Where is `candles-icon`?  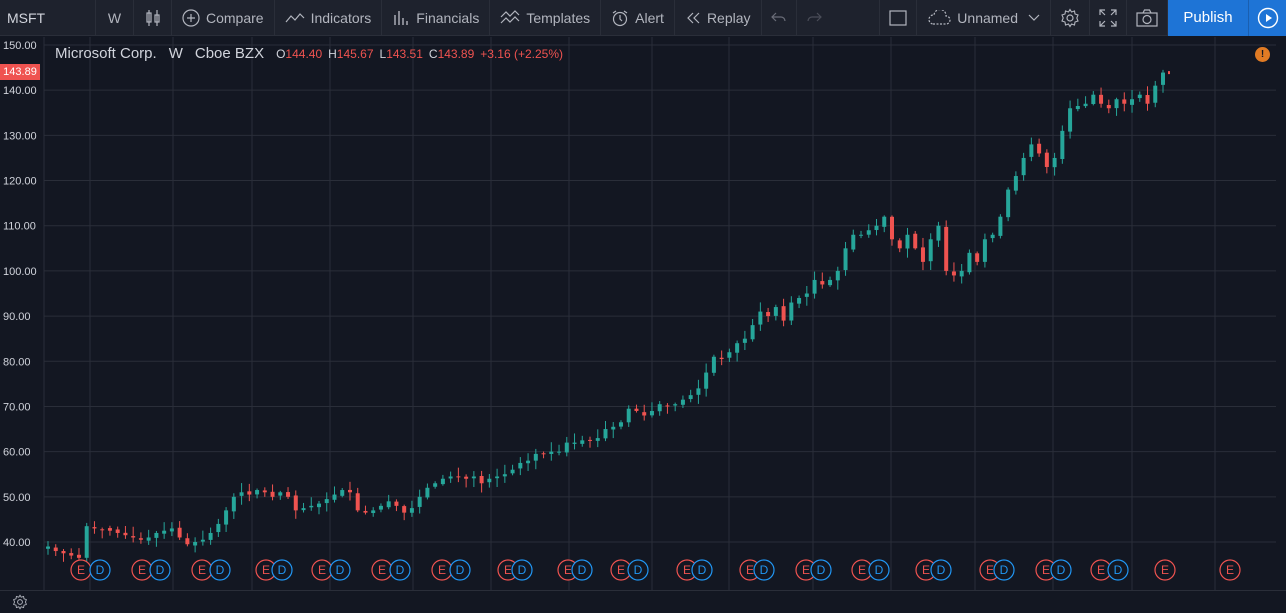
candles-icon is located at coordinates (152, 17).